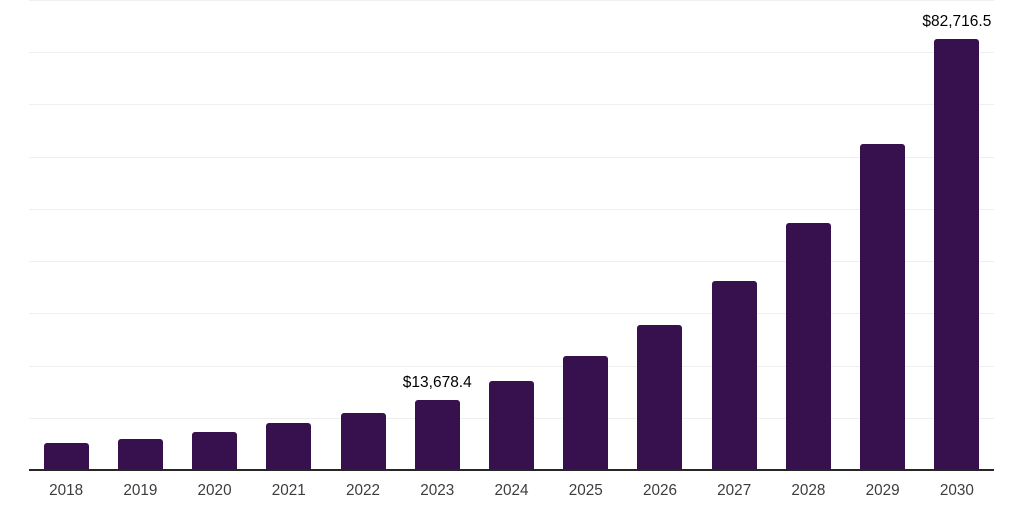  Describe the element at coordinates (956, 490) in the screenshot. I see `x-tick-2030: 2030` at that location.